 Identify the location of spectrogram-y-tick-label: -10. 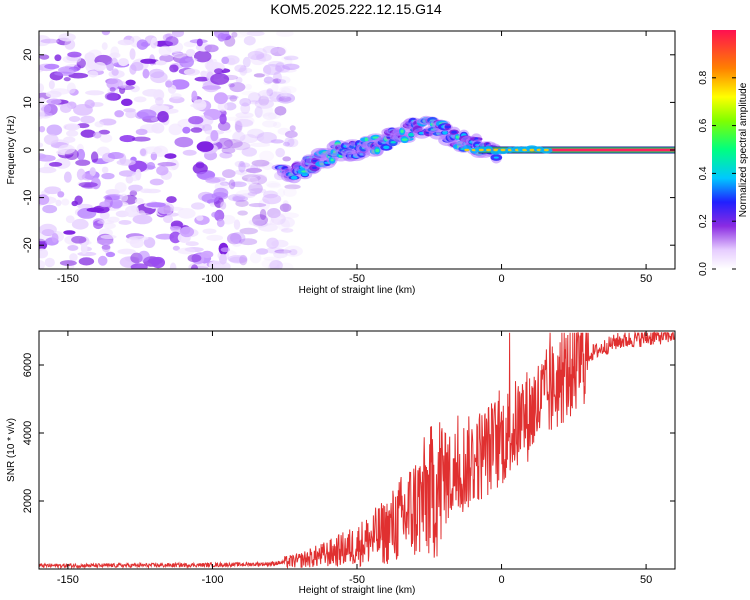
(28, 198).